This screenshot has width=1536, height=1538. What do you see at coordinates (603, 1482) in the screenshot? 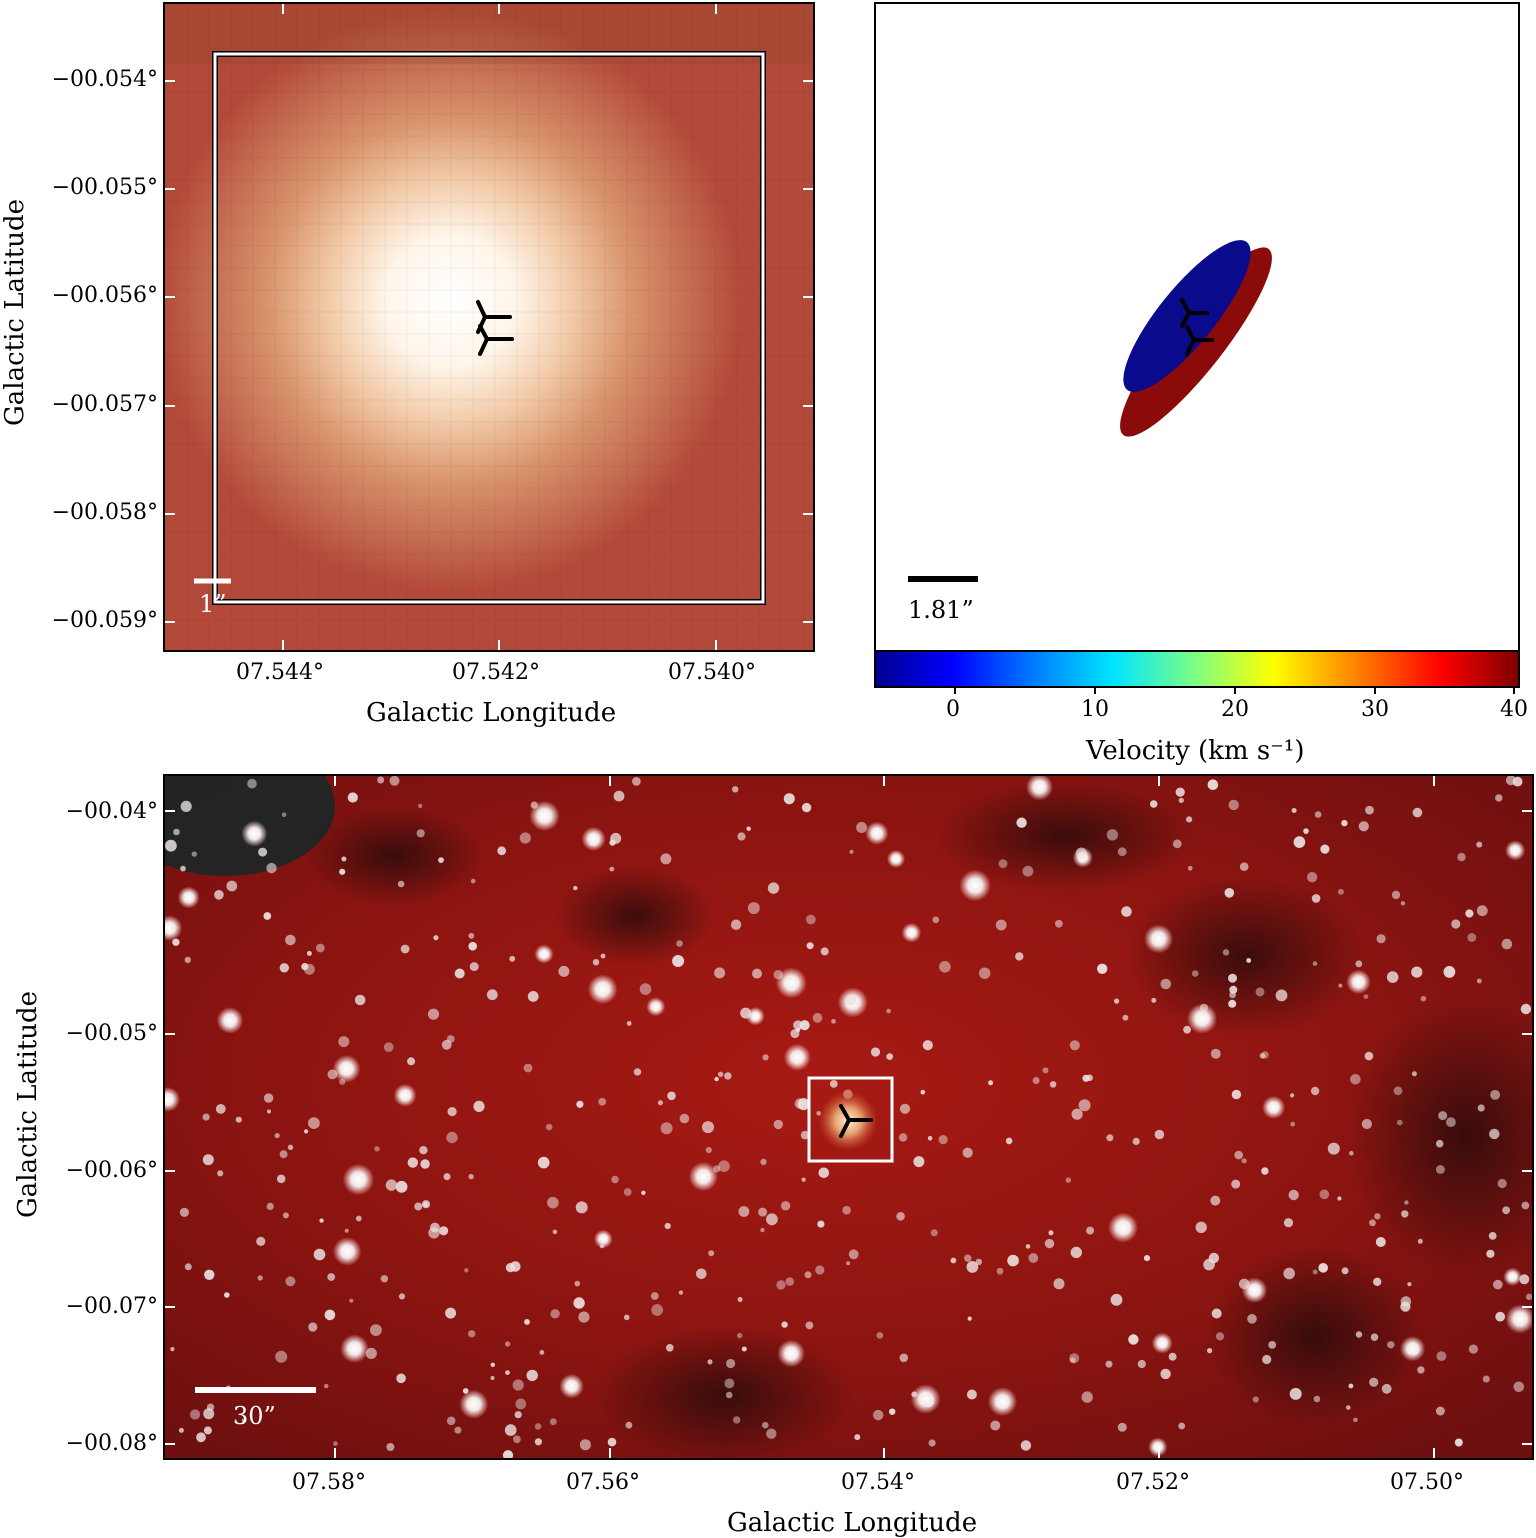
I see `x-tick-label: 07.56°` at bounding box center [603, 1482].